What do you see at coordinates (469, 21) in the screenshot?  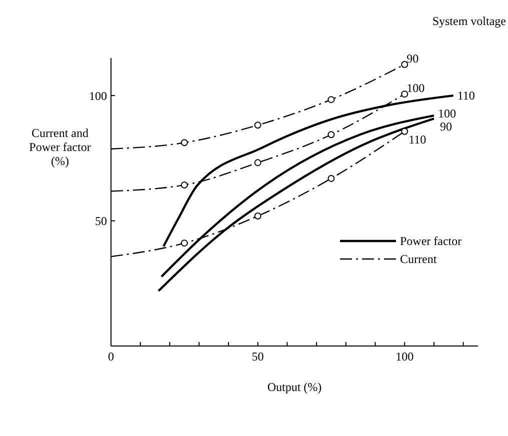 I see `legend-title: System voltage` at bounding box center [469, 21].